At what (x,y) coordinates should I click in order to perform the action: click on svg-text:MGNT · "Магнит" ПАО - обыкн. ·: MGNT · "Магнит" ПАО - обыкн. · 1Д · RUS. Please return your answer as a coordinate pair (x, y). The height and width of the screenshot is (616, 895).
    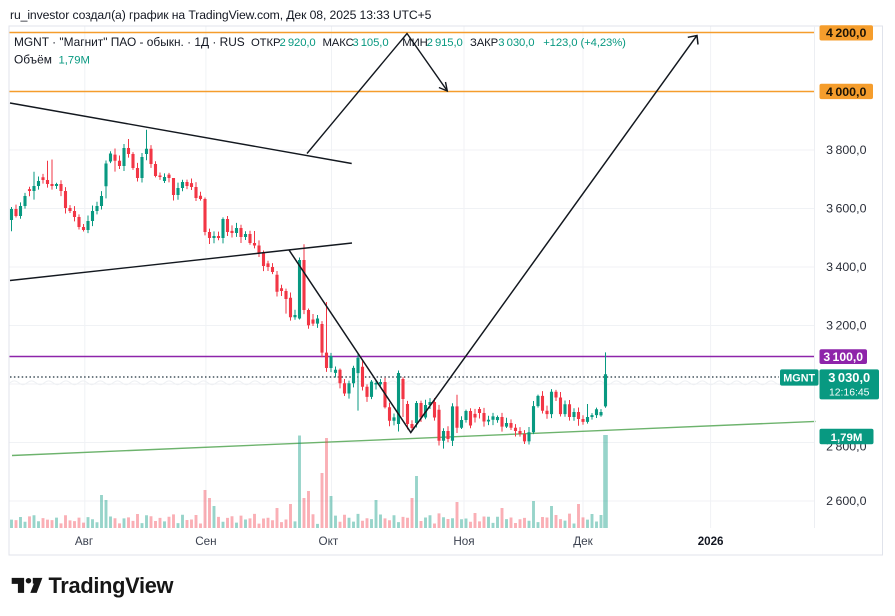
    Looking at the image, I should click on (129, 42).